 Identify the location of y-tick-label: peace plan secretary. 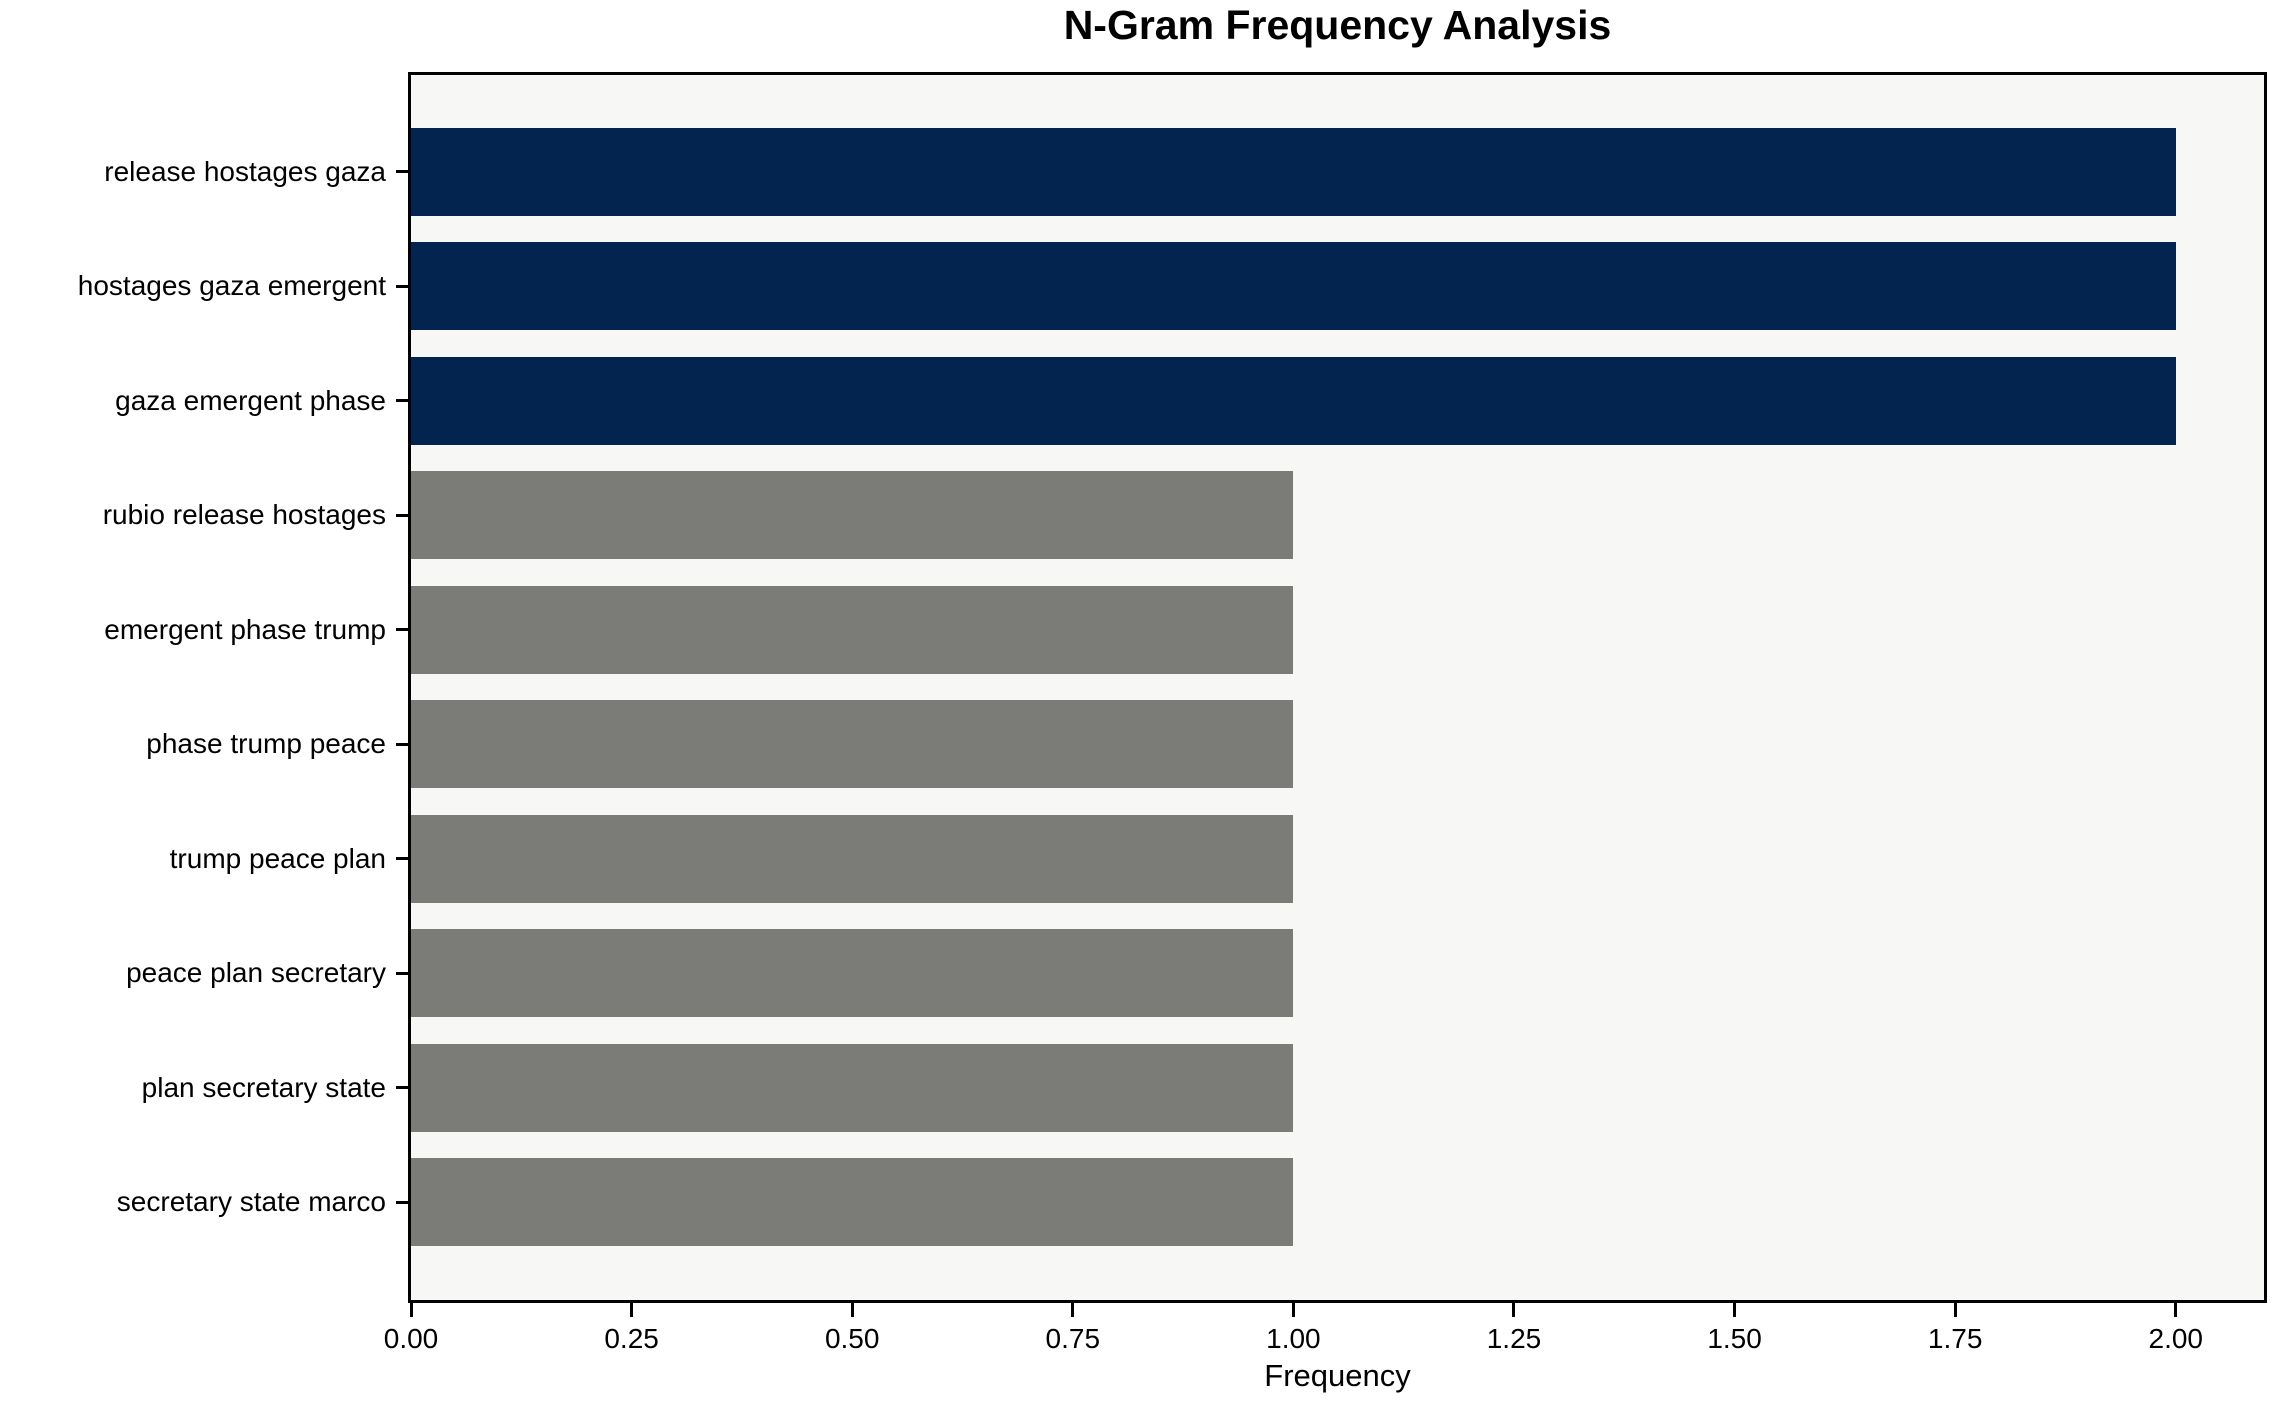
(256, 972).